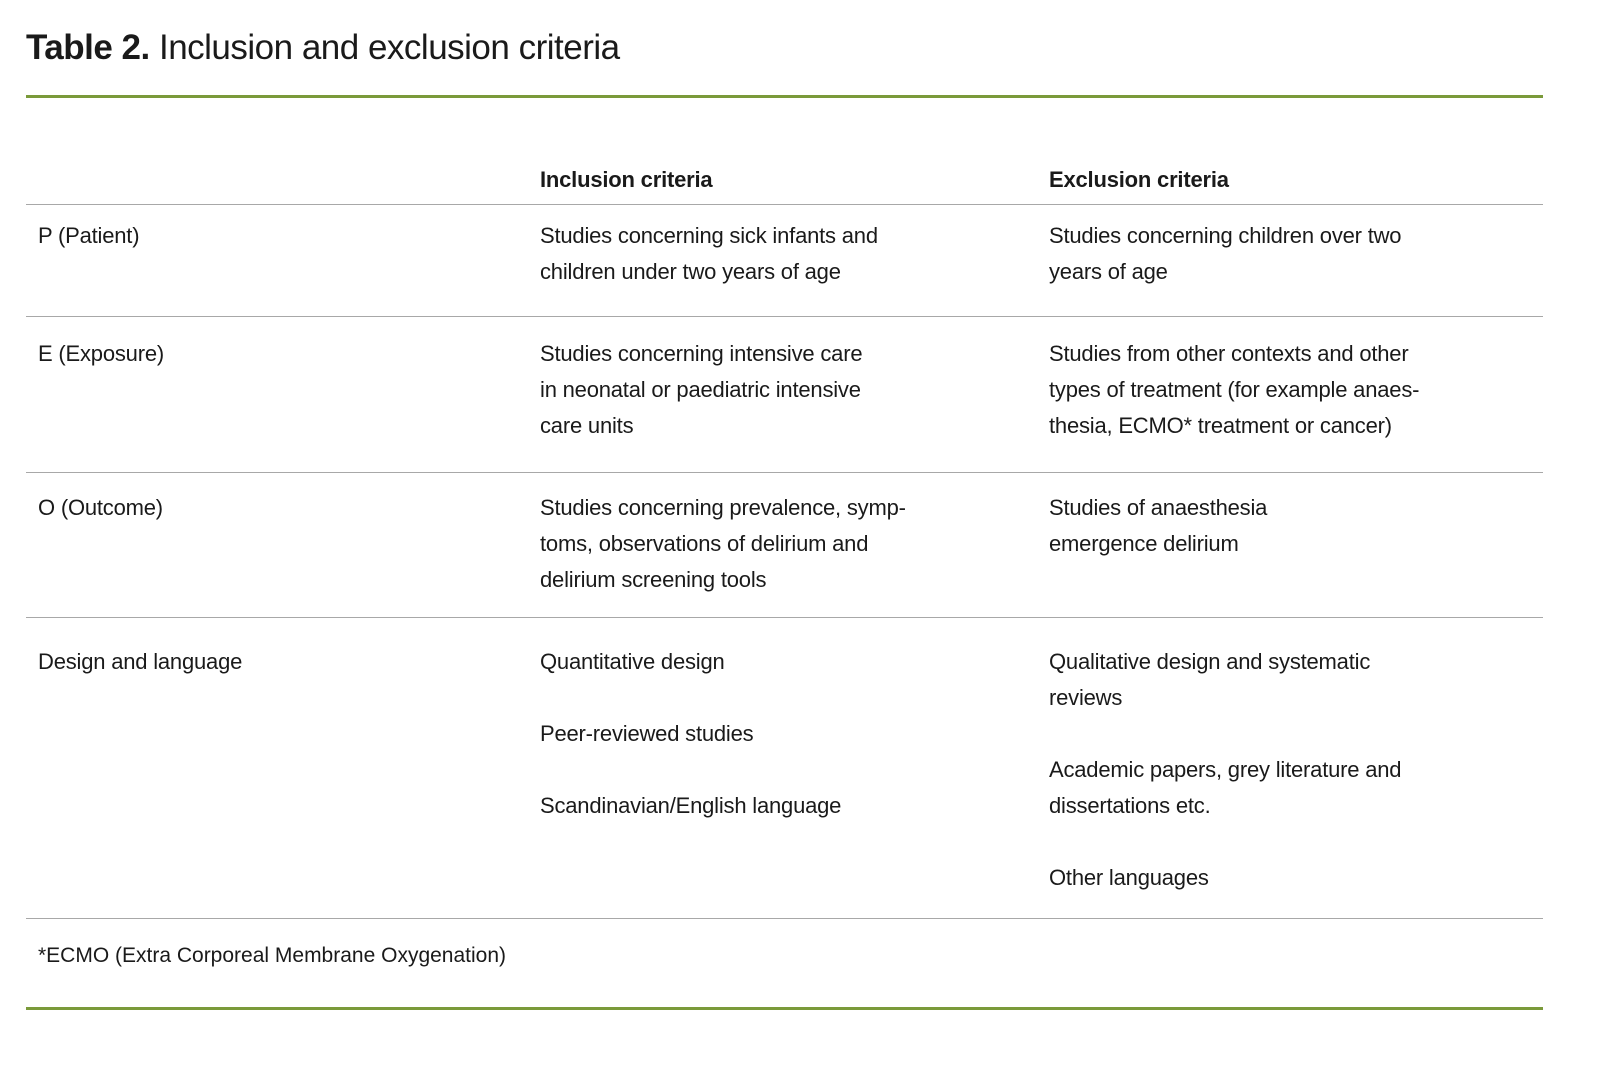 The image size is (1600, 1073). I want to click on top-rule, so click(784, 96).